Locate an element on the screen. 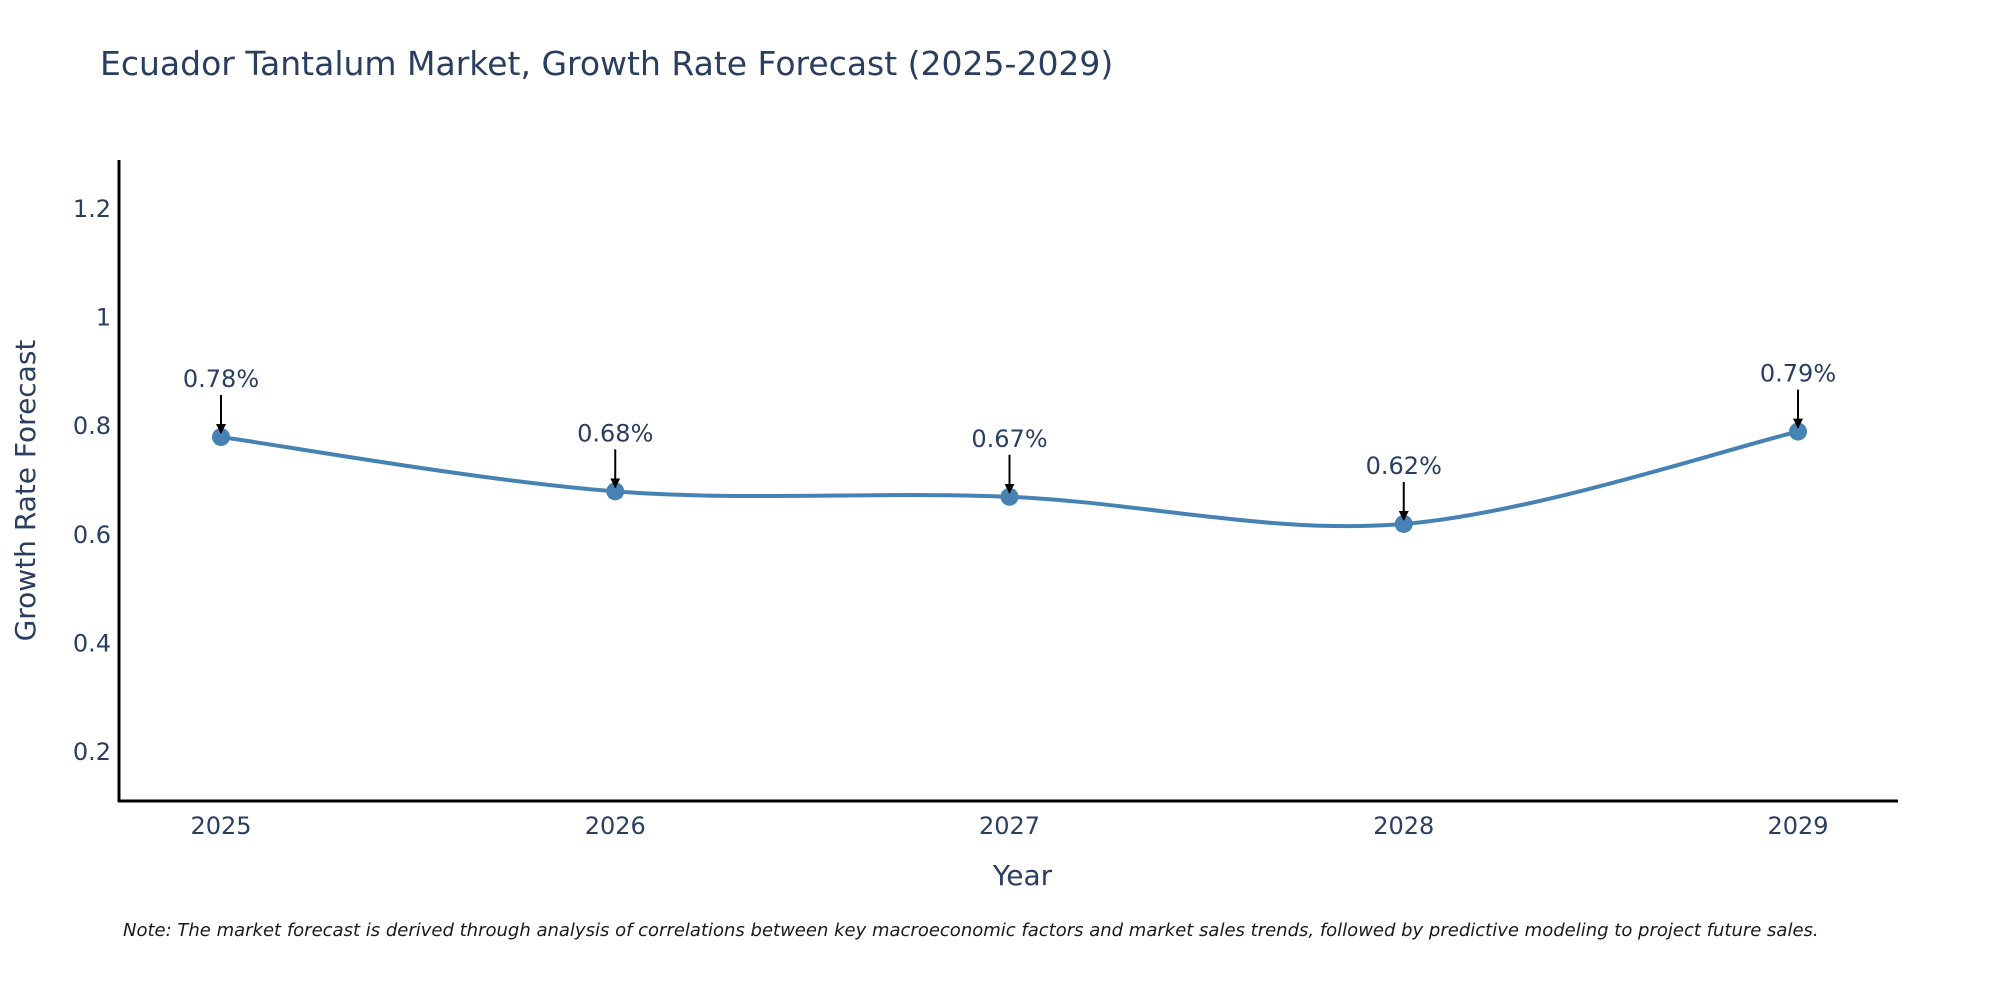 The image size is (2000, 1000). y-tick-label: 0.2 is located at coordinates (92, 752).